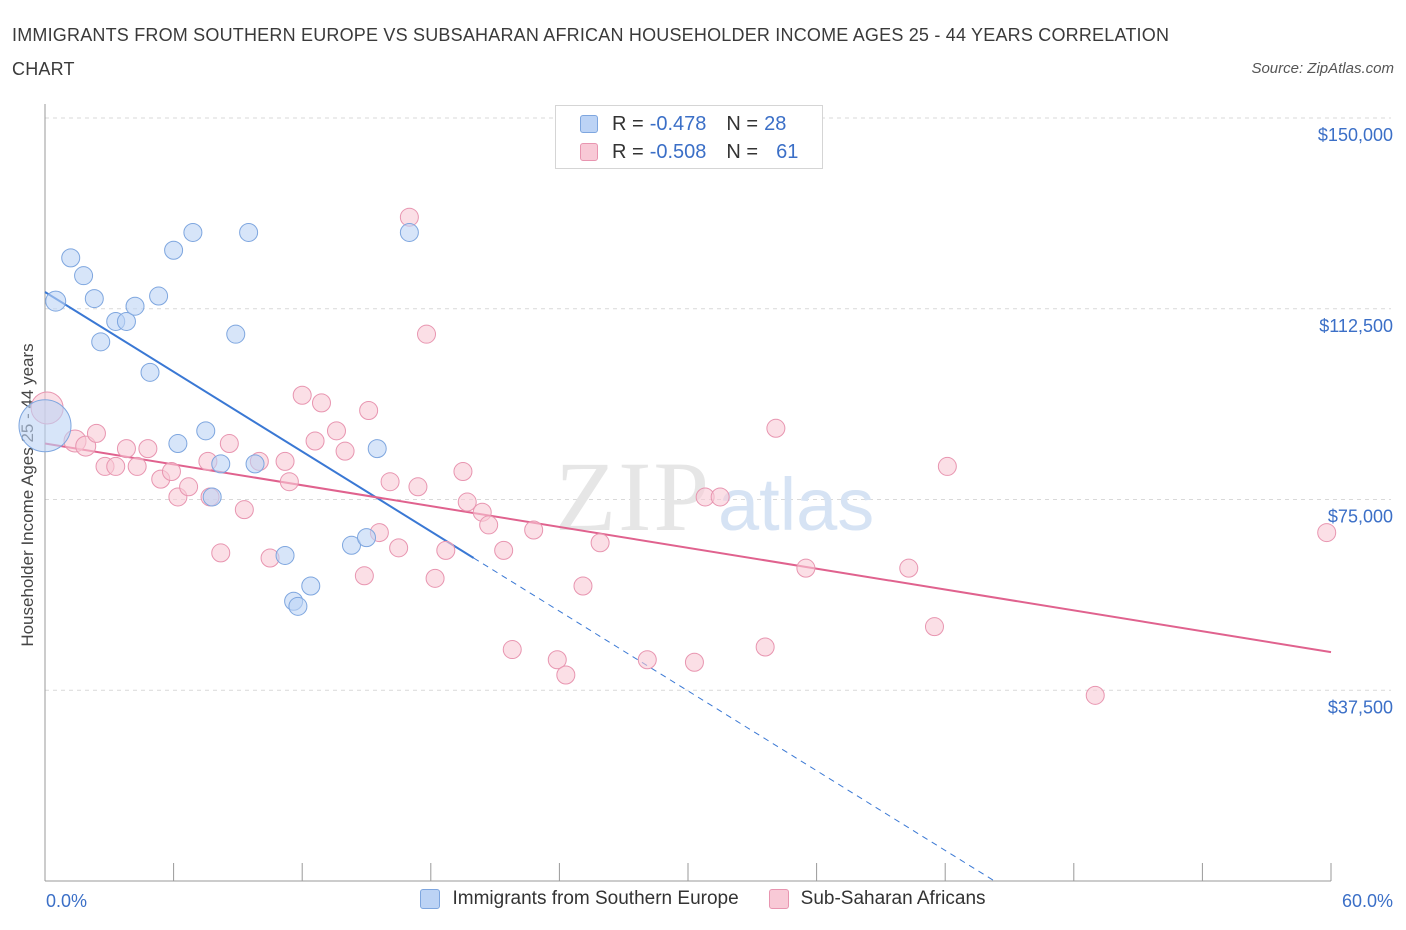 This screenshot has width=1406, height=930. I want to click on y-tick-labels: $150,000 $112,500 $75,000 $37,500, so click(1355, 421).